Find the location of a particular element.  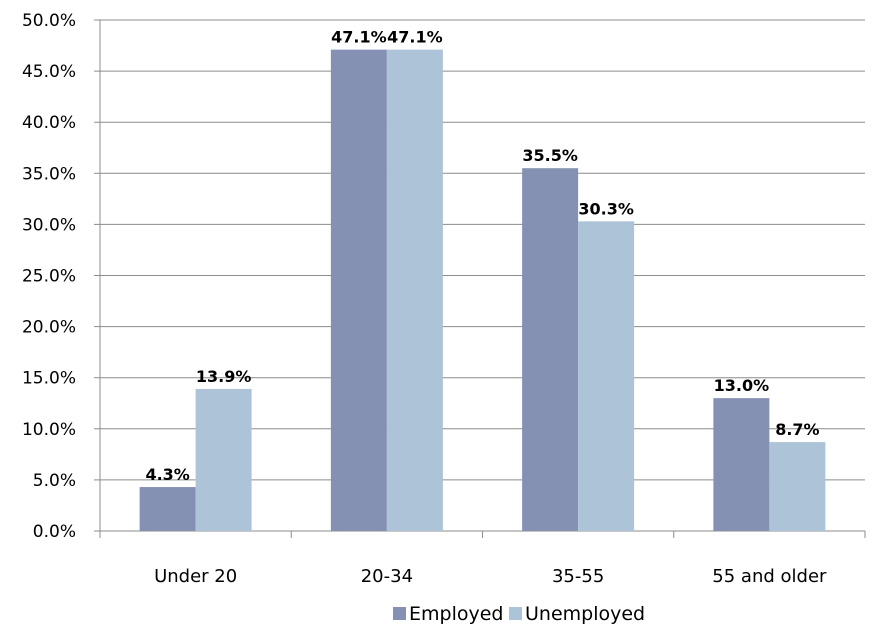

x-category-label: 20-34 is located at coordinates (387, 576).